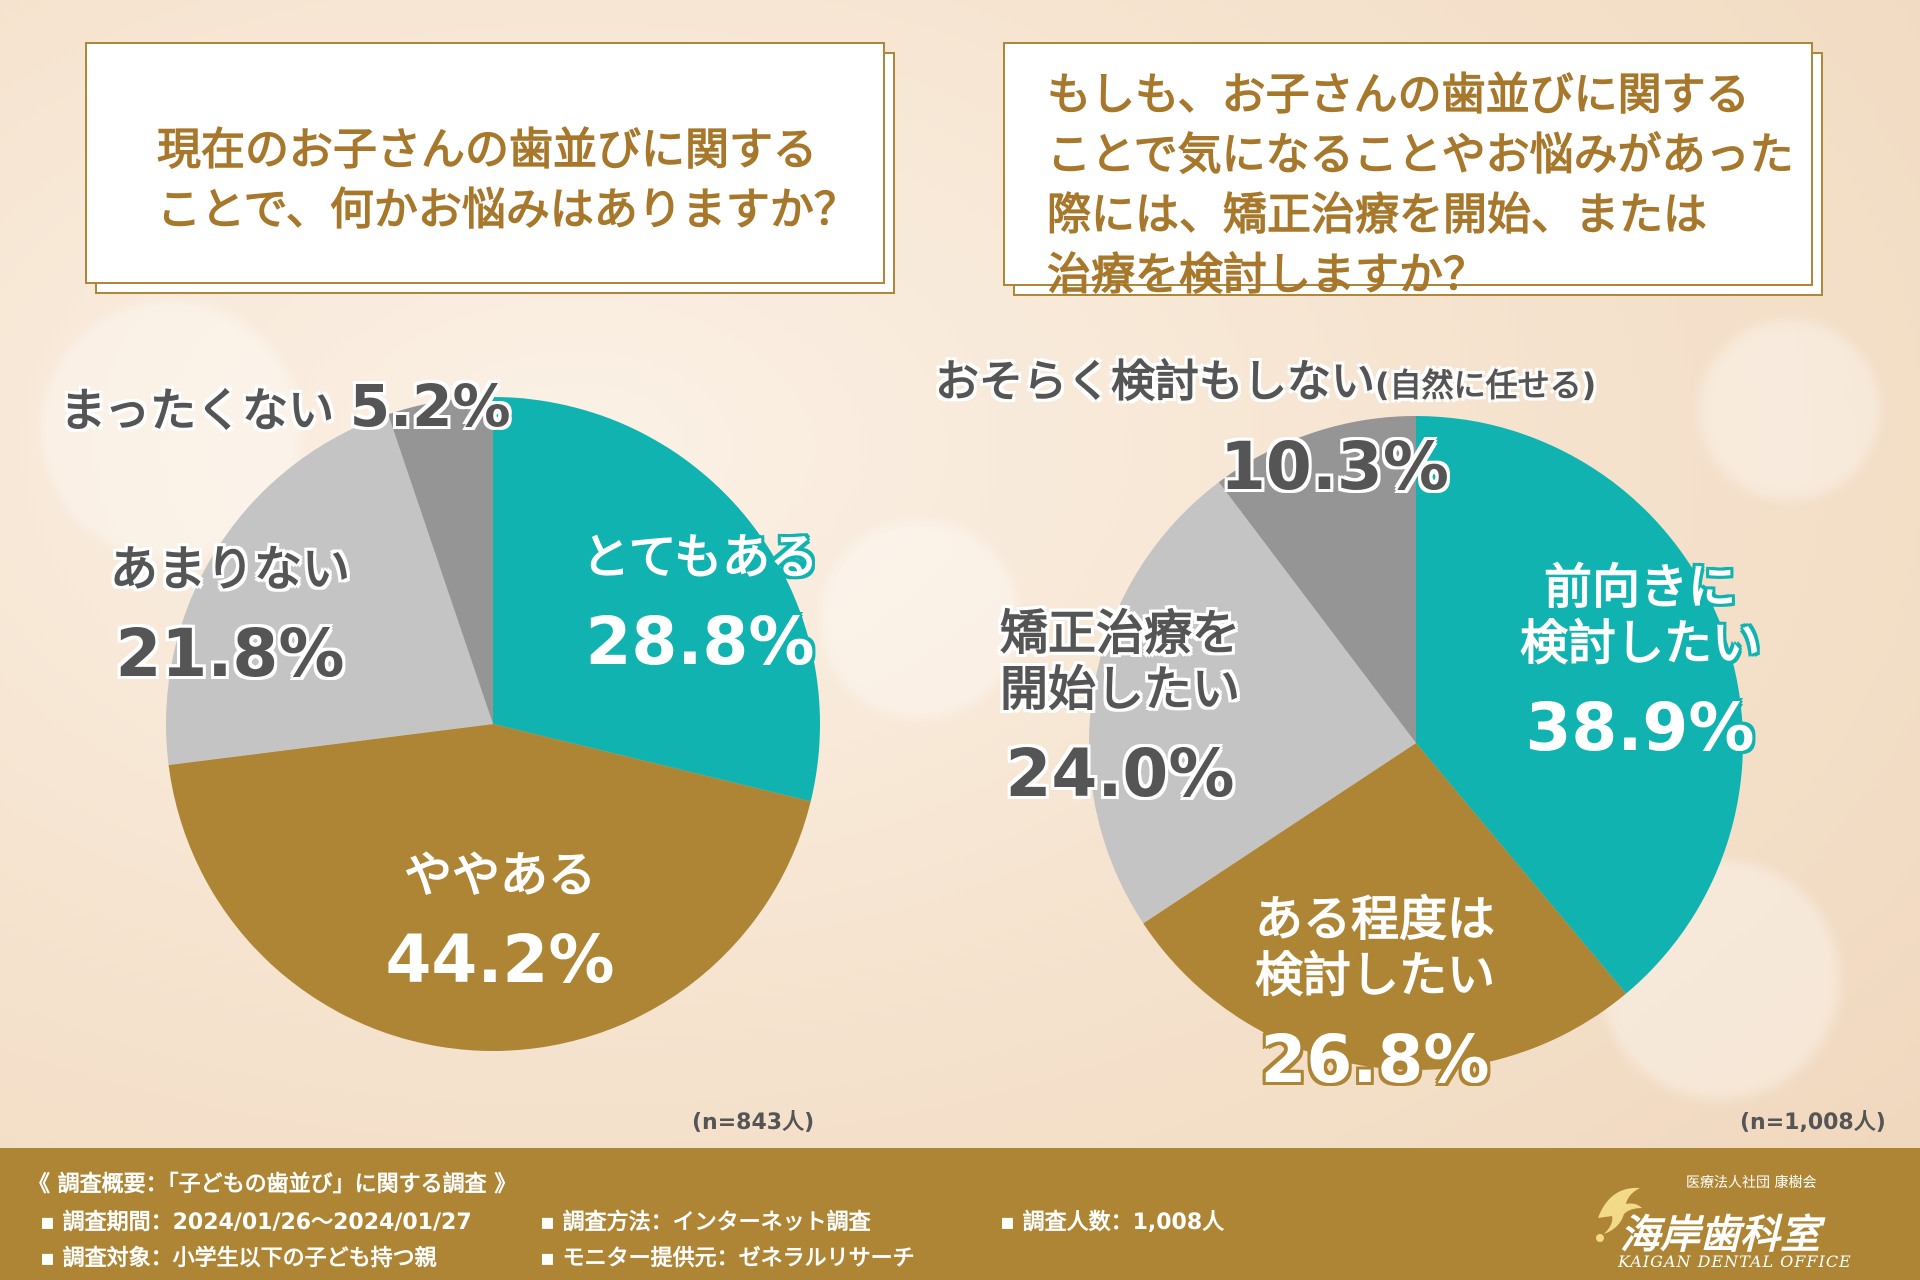 This screenshot has height=1280, width=1920. I want to click on survey-period: 調査期間：2024/01/26〜2024/01/27, so click(256, 1220).